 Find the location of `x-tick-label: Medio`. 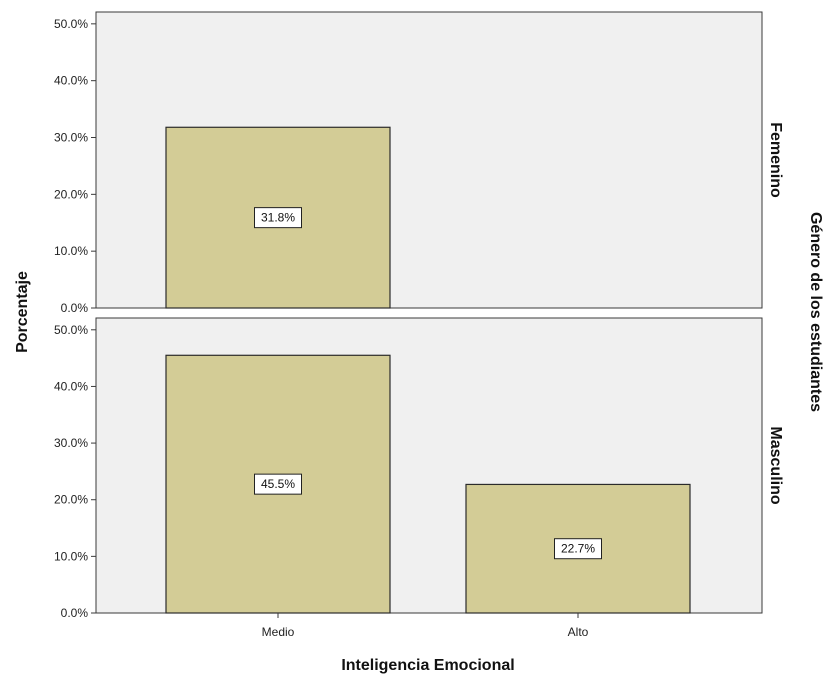

x-tick-label: Medio is located at coordinates (278, 632).